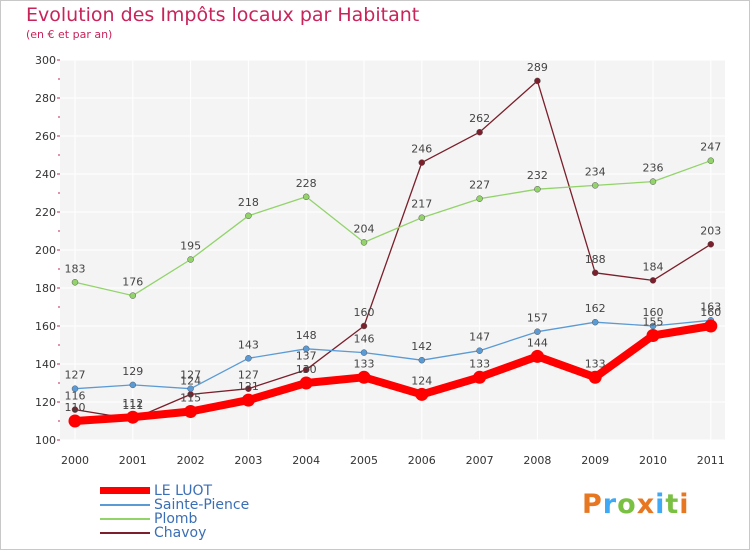 This screenshot has height=550, width=750. What do you see at coordinates (248, 358) in the screenshot?
I see `point-sainte-pience-2003` at bounding box center [248, 358].